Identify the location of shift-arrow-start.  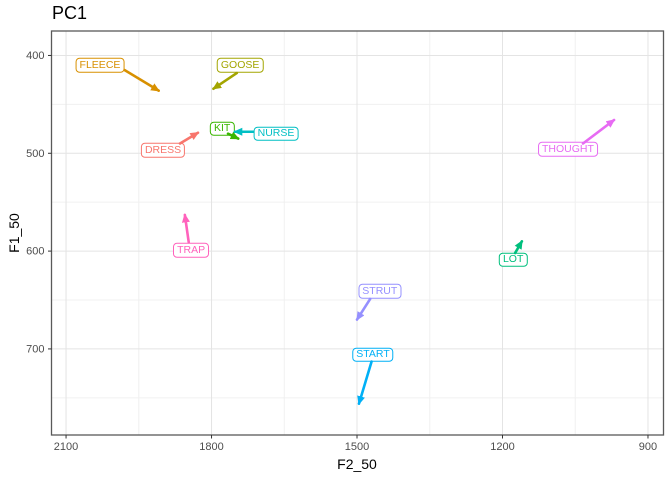
(365, 383).